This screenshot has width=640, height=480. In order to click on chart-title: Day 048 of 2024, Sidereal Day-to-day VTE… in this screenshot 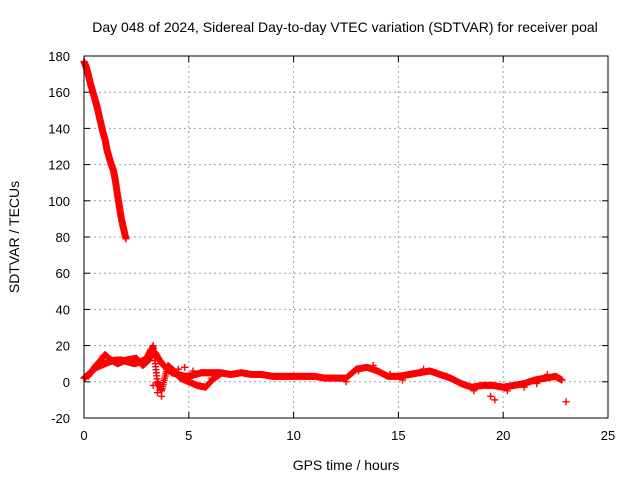, I will do `click(345, 27)`.